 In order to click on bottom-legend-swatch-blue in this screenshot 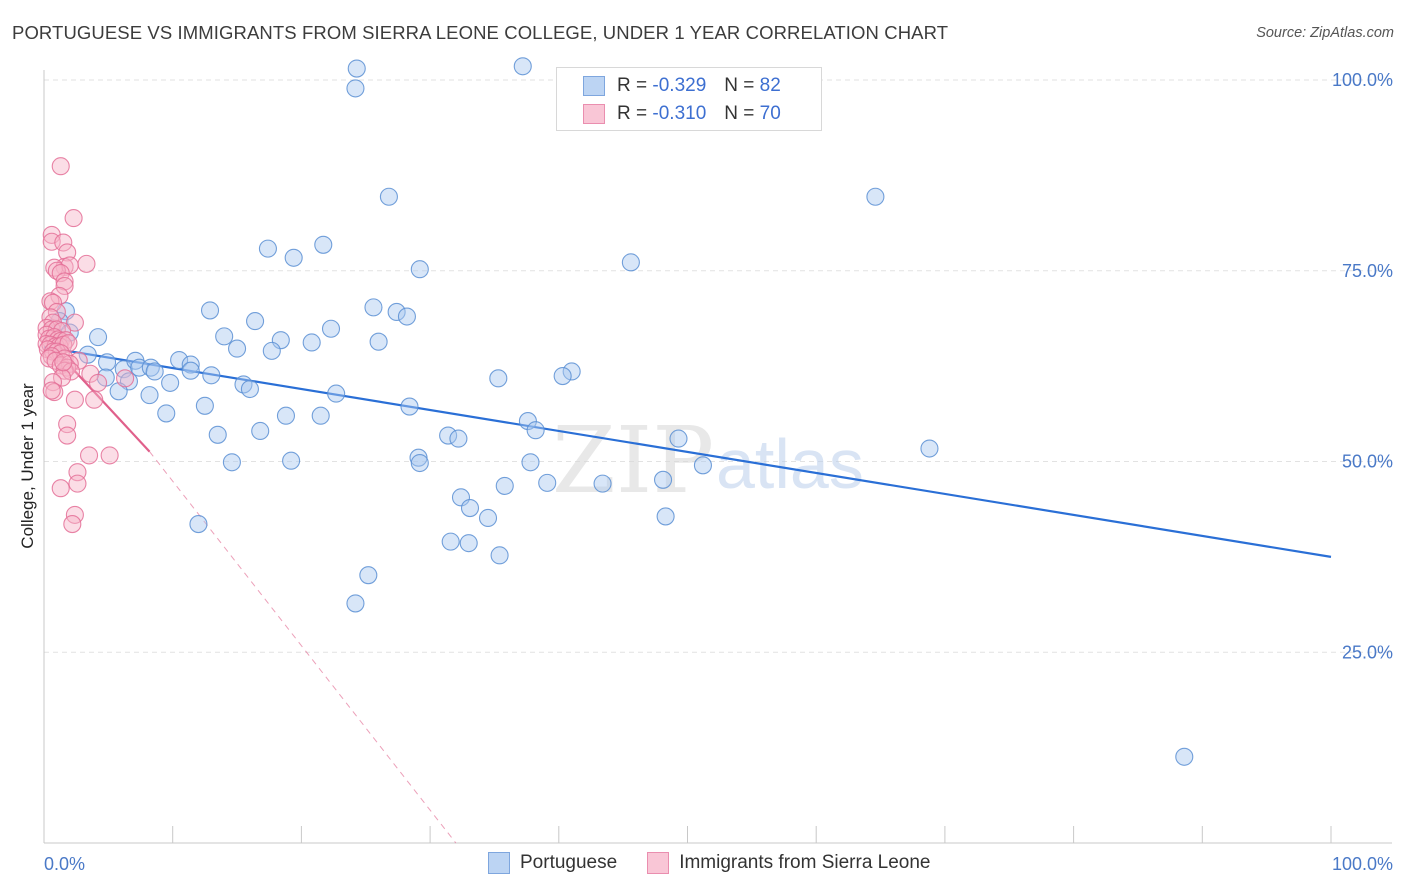, I will do `click(499, 863)`.